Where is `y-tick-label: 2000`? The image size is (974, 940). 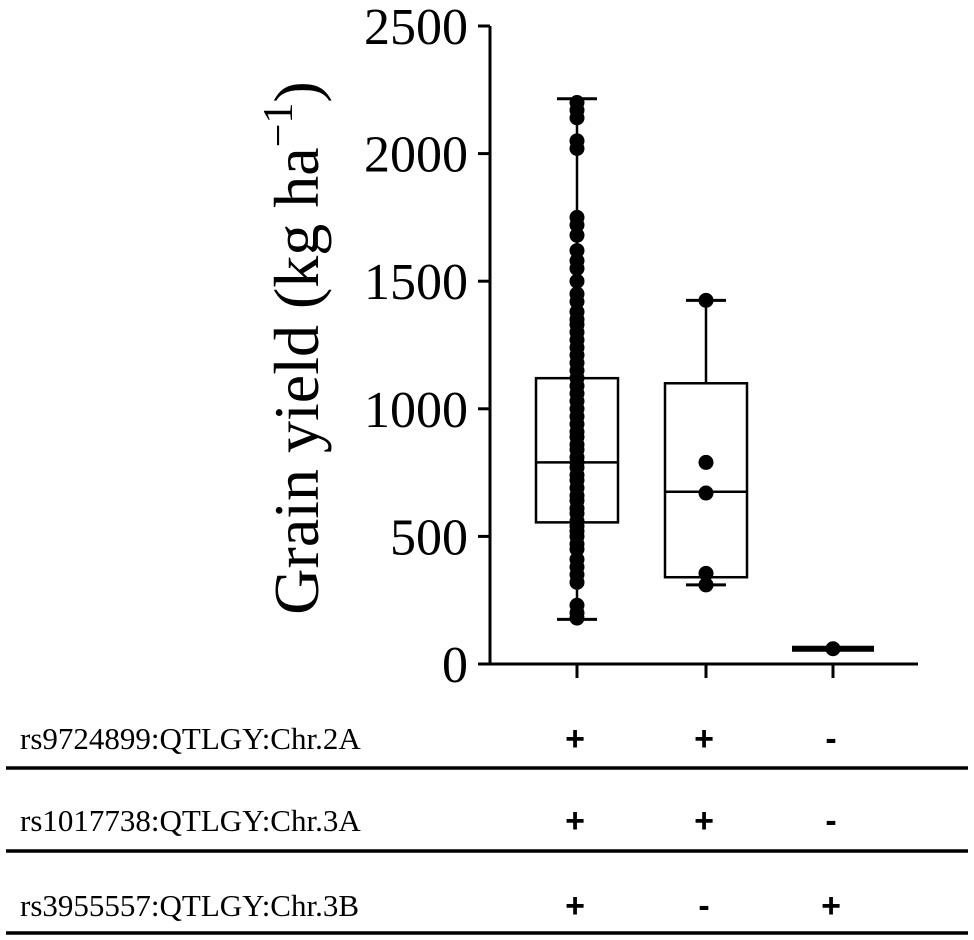 y-tick-label: 2000 is located at coordinates (416, 155).